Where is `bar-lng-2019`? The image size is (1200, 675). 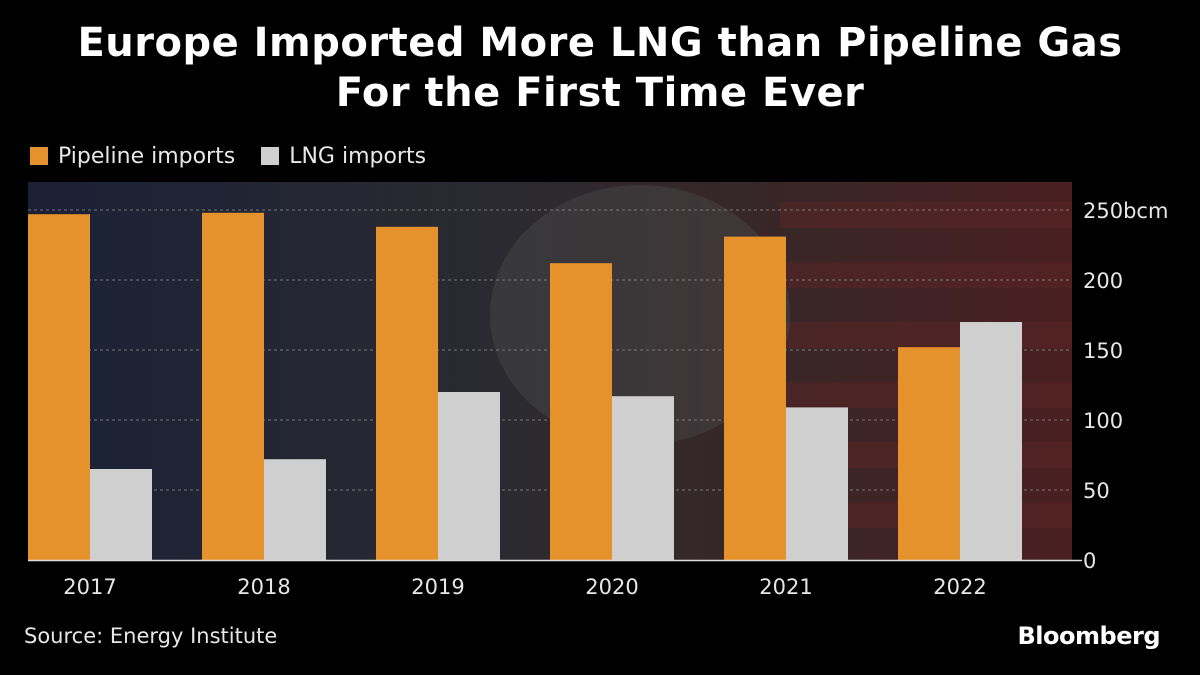
bar-lng-2019 is located at coordinates (469, 476).